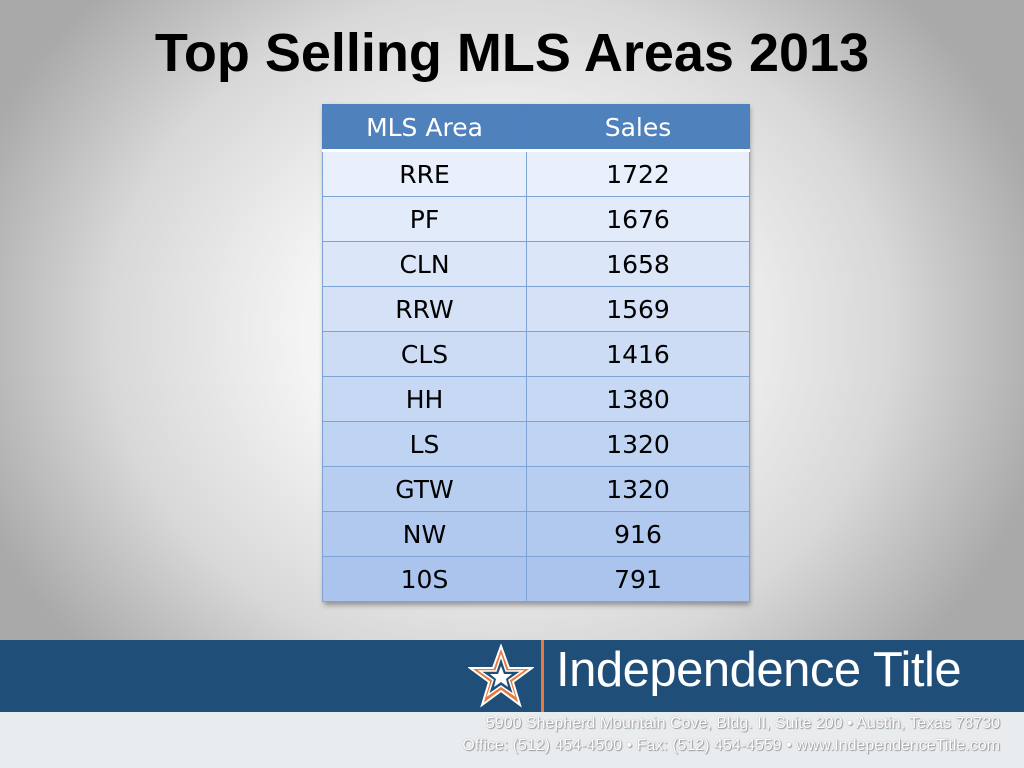  Describe the element at coordinates (512, 53) in the screenshot. I see `slide-title: Top Selling MLS Areas 2013` at that location.